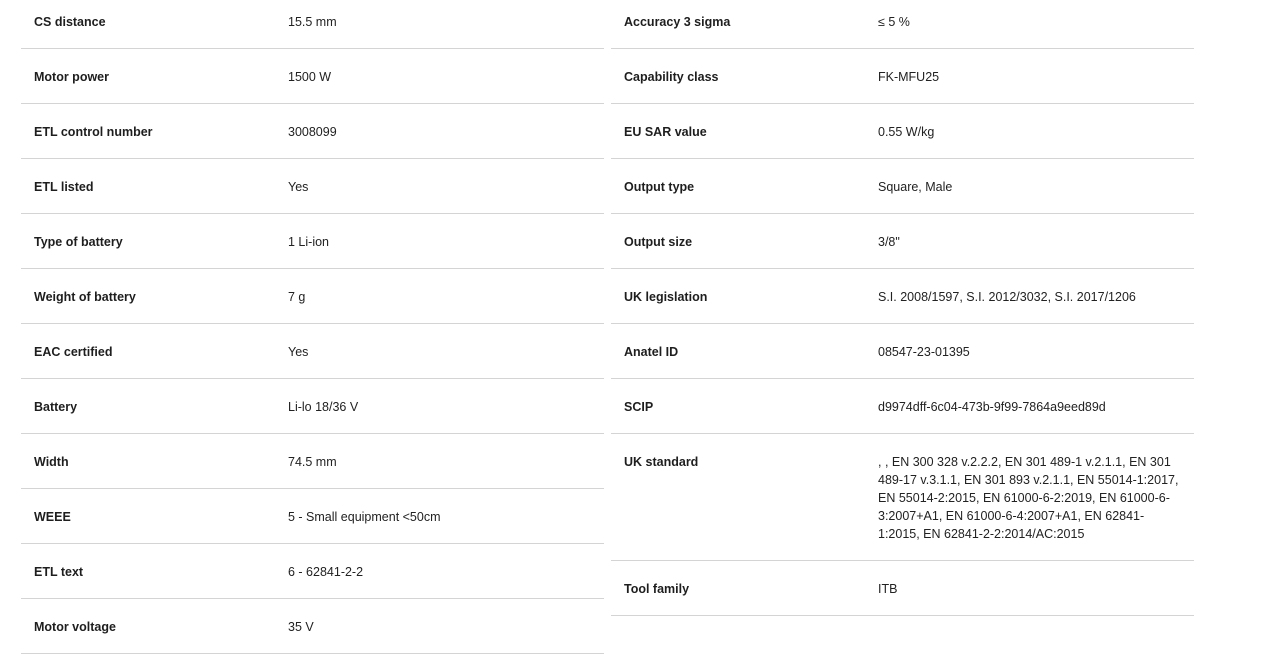  I want to click on spec-label: ETL control number, so click(93, 132).